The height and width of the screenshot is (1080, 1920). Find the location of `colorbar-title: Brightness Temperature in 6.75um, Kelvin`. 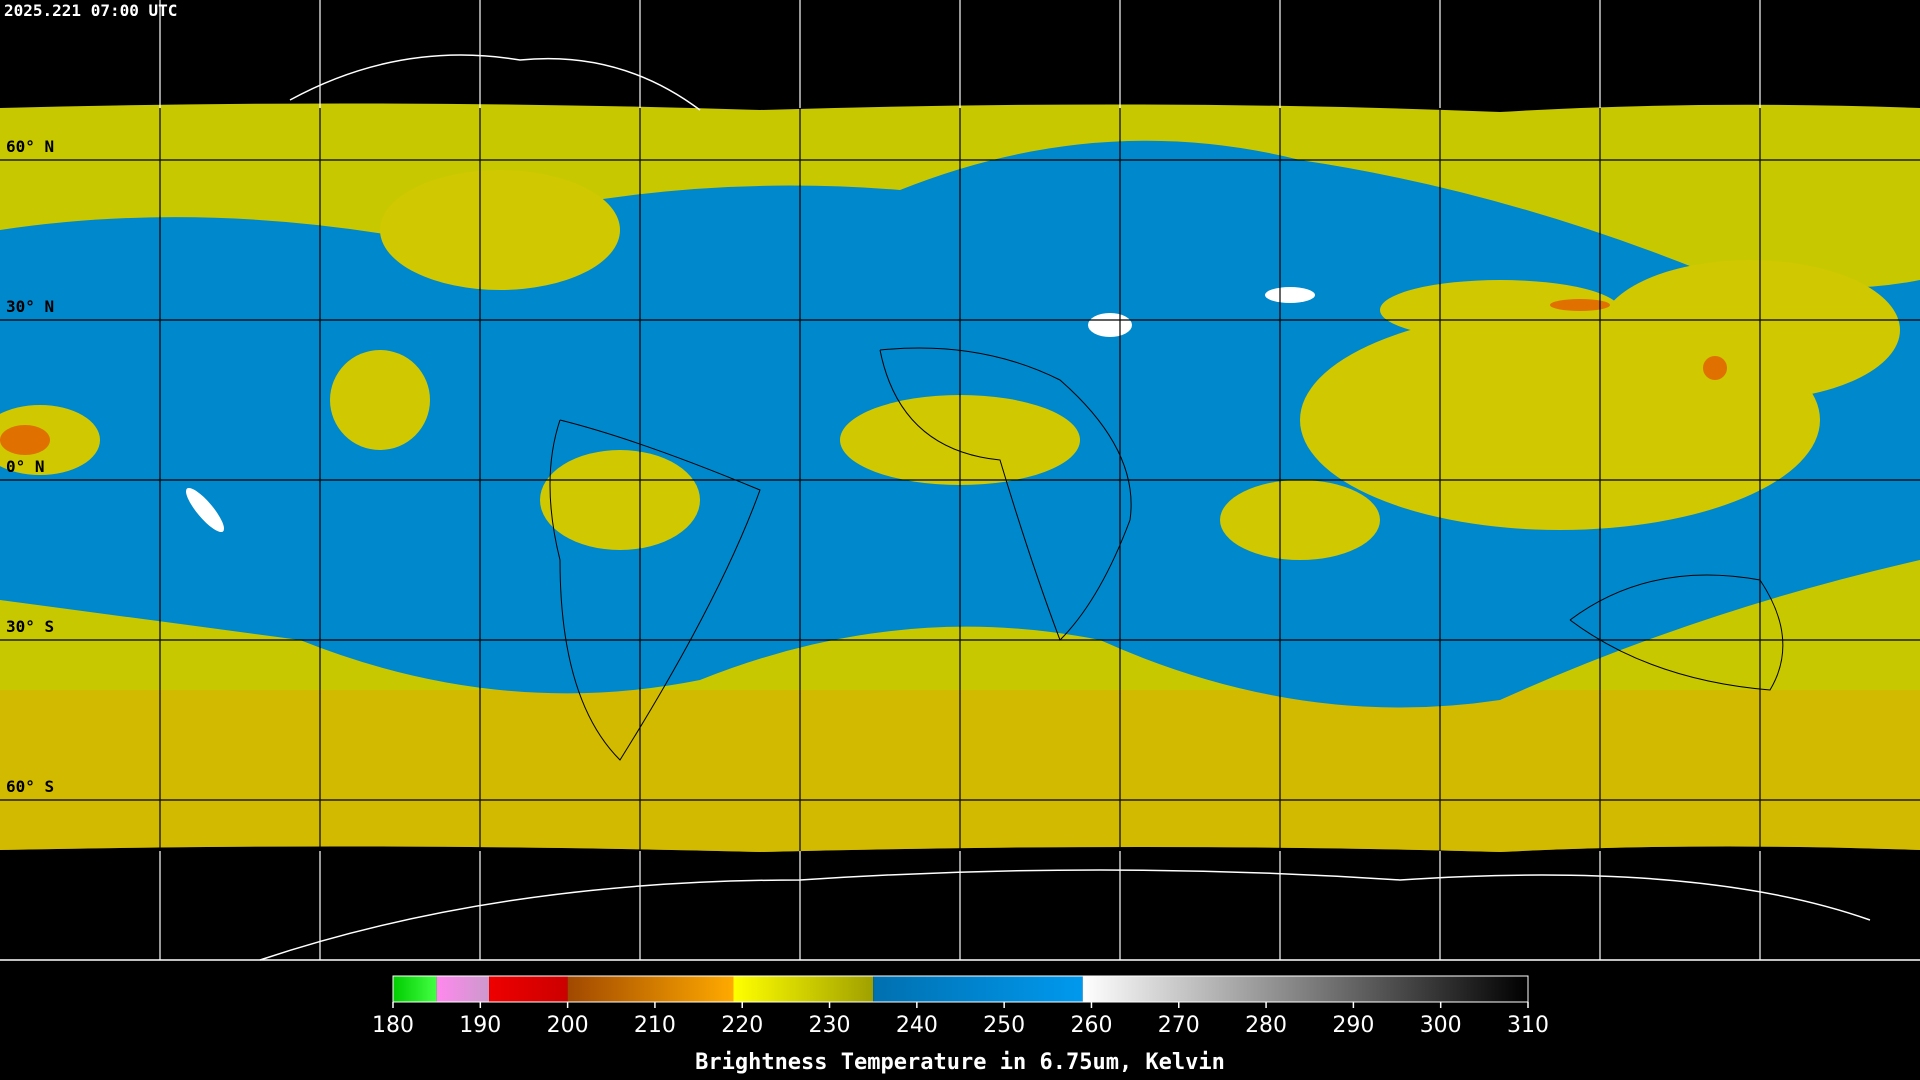

colorbar-title: Brightness Temperature in 6.75um, Kelvin is located at coordinates (960, 1062).